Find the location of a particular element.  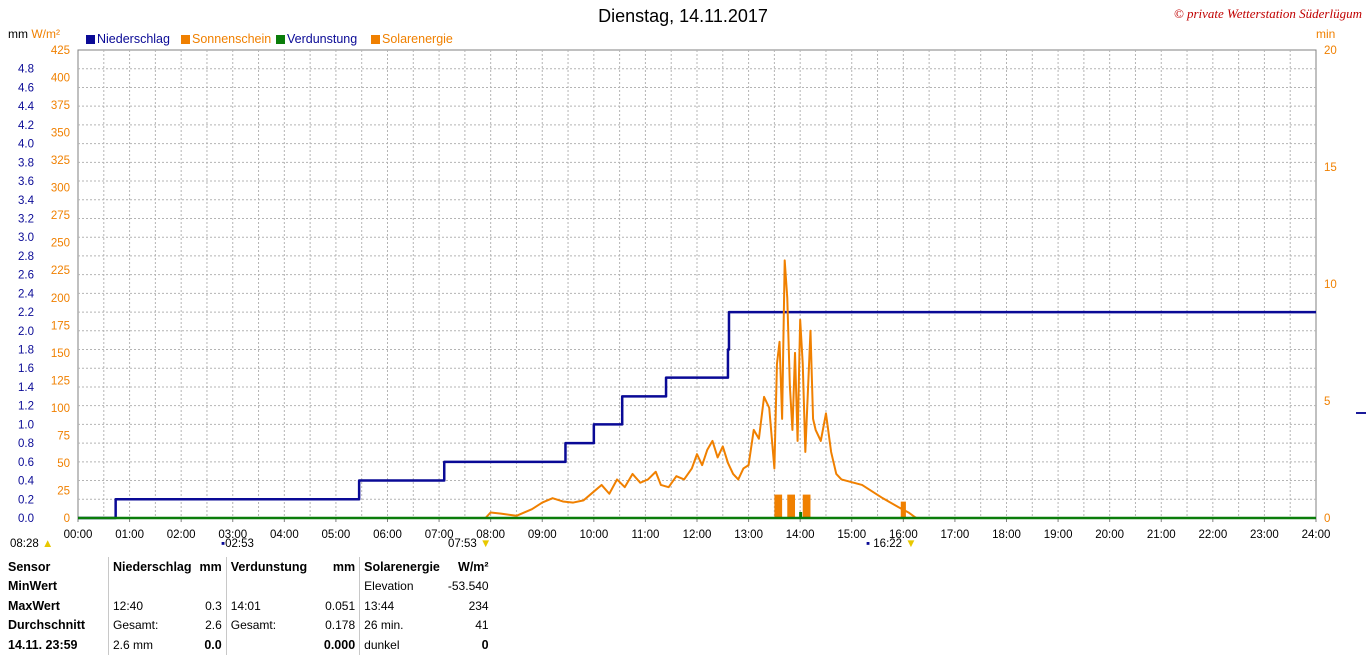

swatch-solarenergie is located at coordinates (375, 39).